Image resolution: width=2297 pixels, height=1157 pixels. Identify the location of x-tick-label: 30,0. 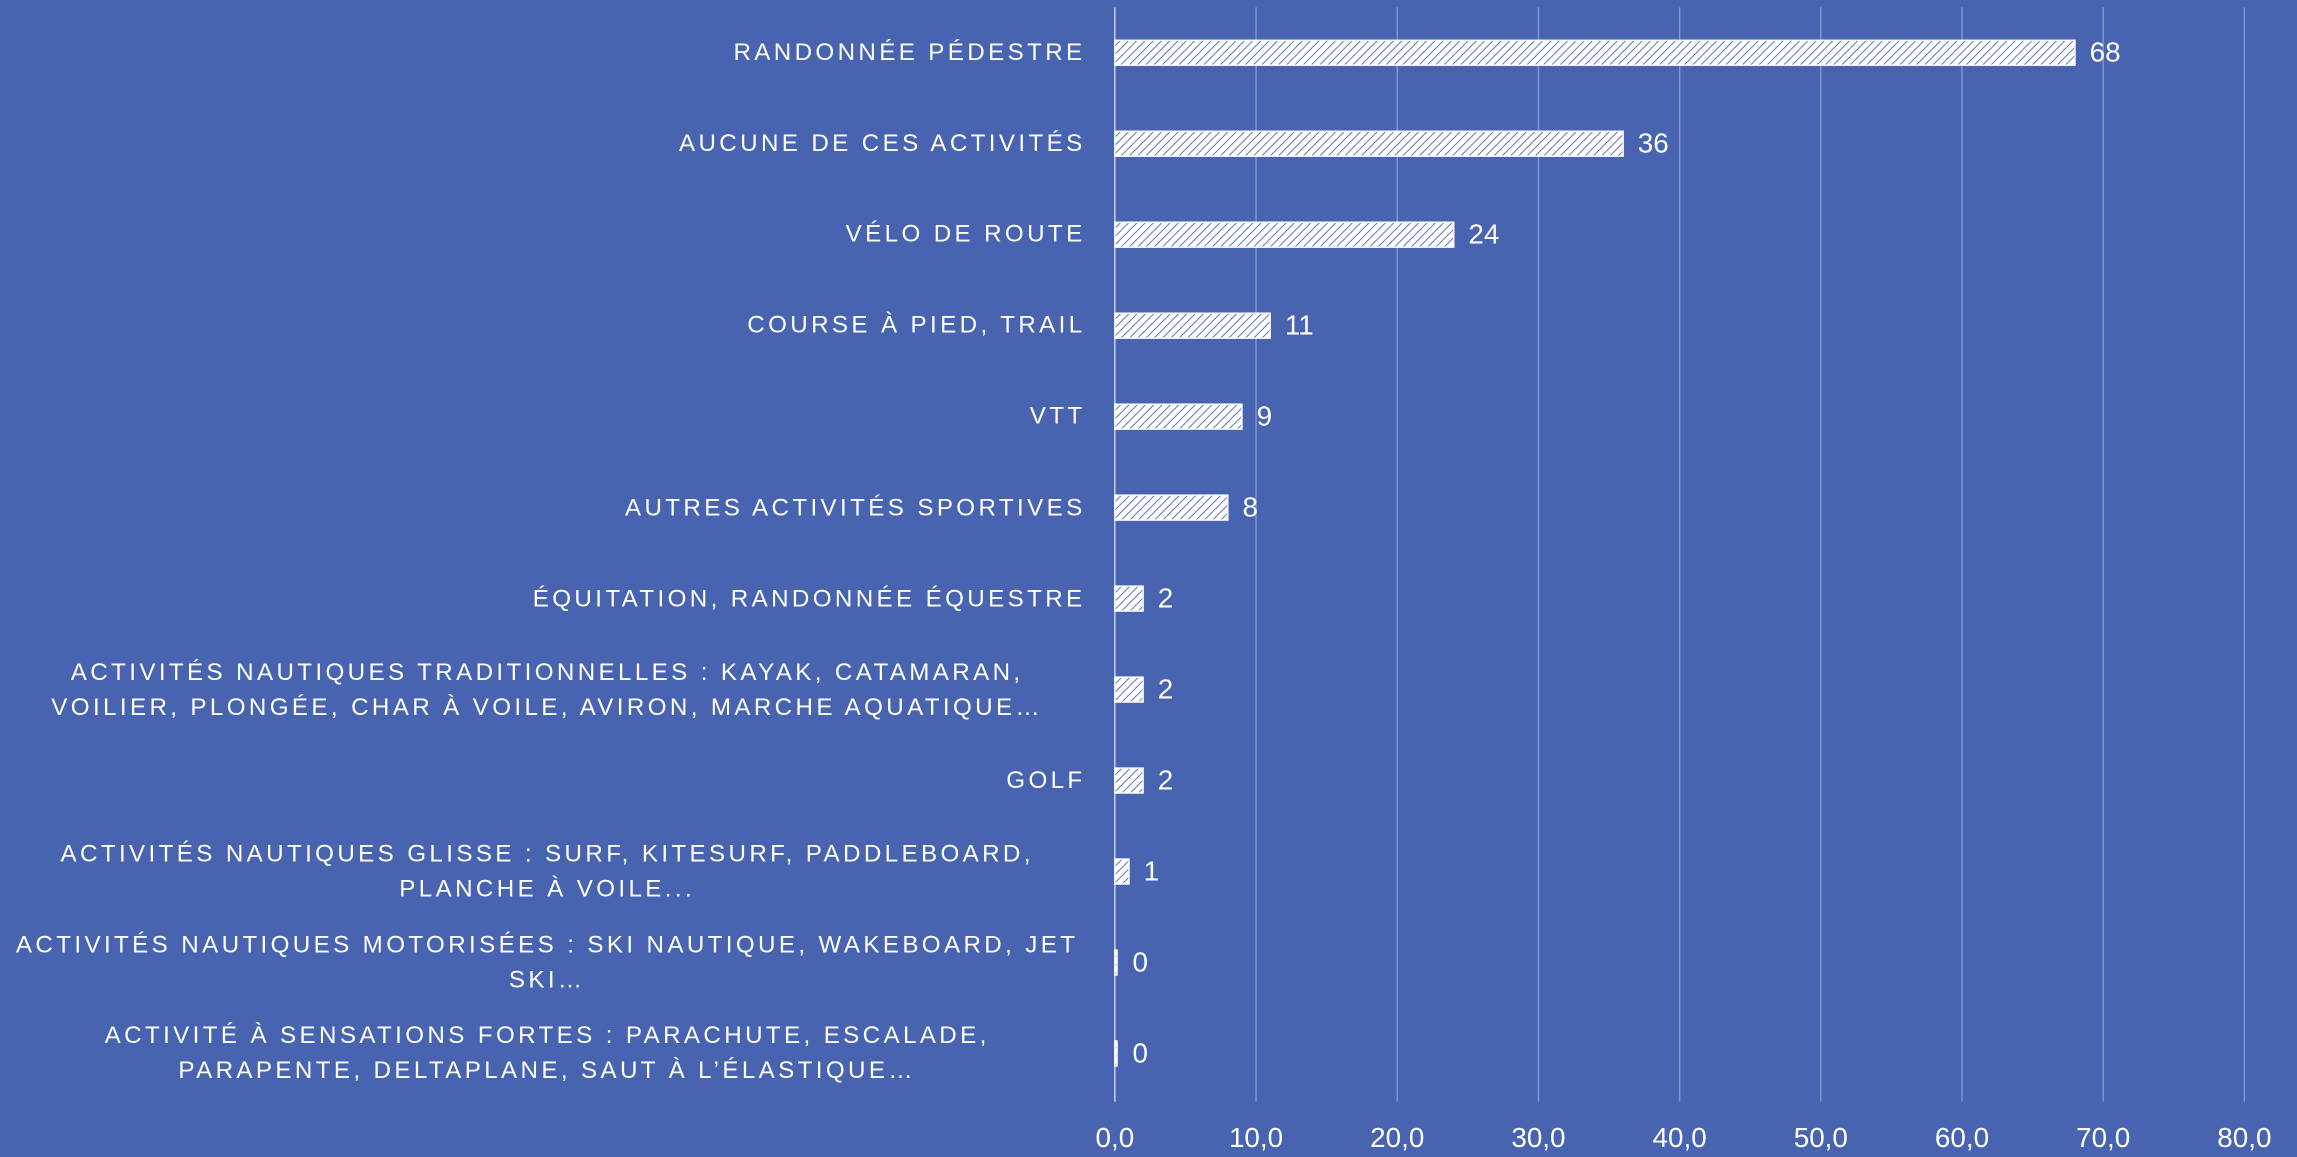
(1538, 1137).